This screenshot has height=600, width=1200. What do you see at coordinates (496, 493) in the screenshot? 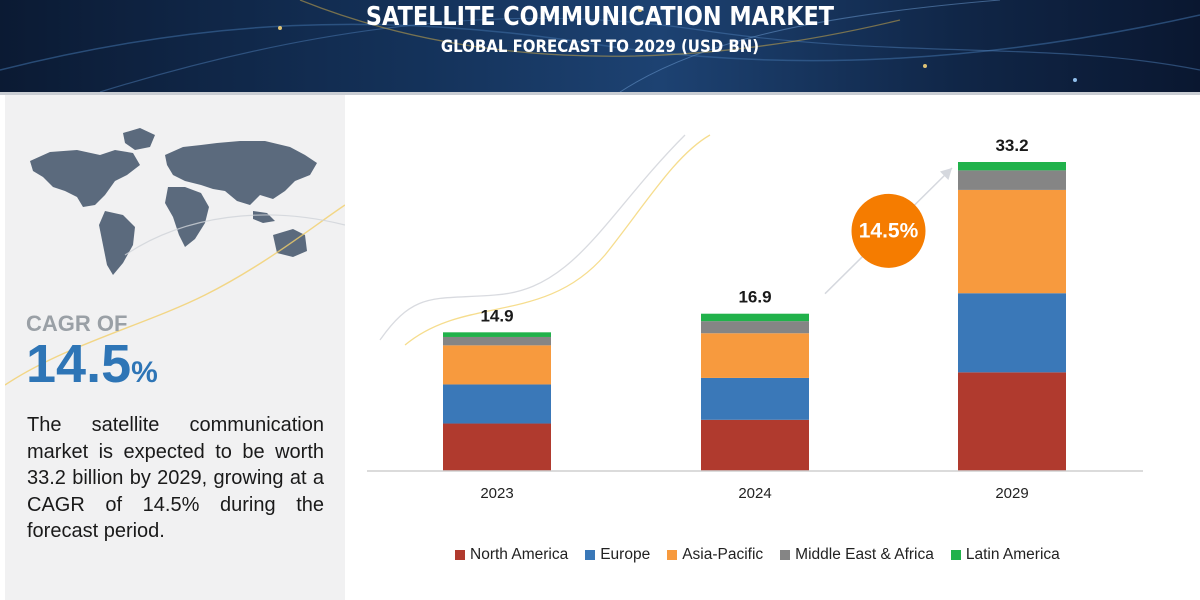
I see `x-tick-label-2023: 2023` at bounding box center [496, 493].